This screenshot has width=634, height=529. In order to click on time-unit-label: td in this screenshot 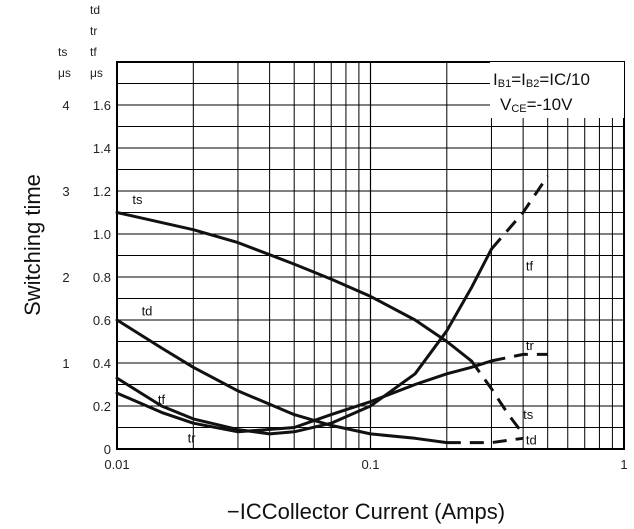, I will do `click(95, 10)`.